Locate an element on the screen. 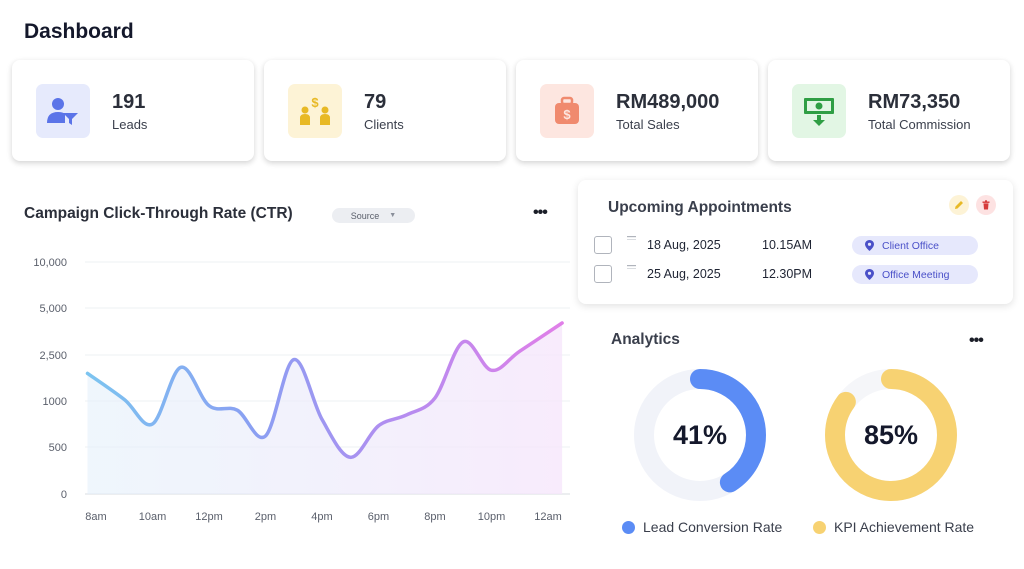 The height and width of the screenshot is (569, 1024). people-money-icon: $ is located at coordinates (315, 110).